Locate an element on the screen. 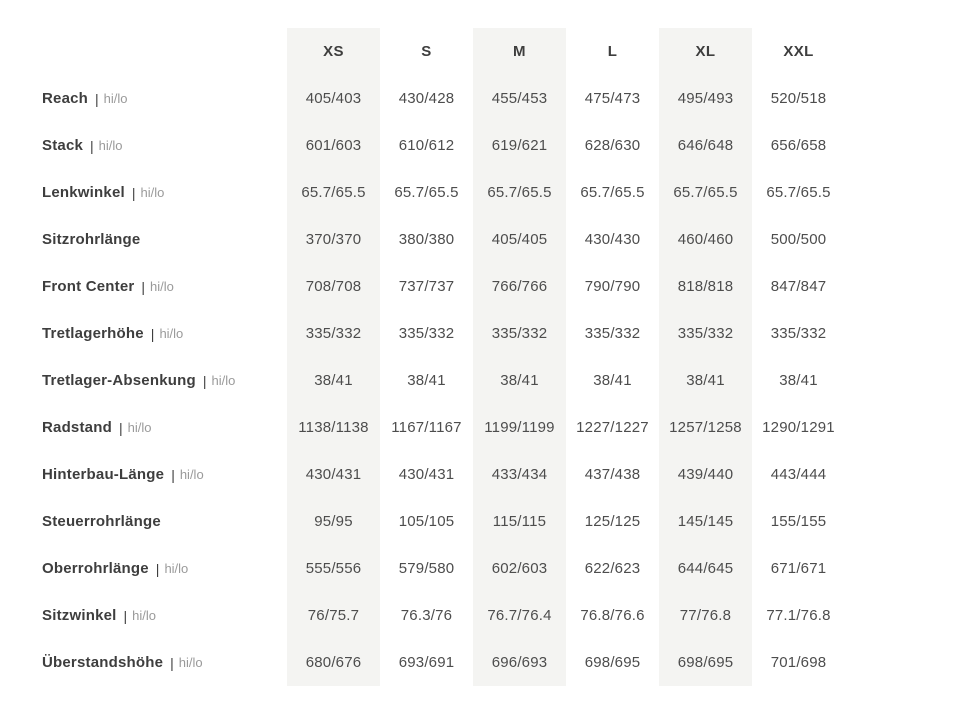 The image size is (963, 704). cell-value-xs: 76/75.7 is located at coordinates (333, 615).